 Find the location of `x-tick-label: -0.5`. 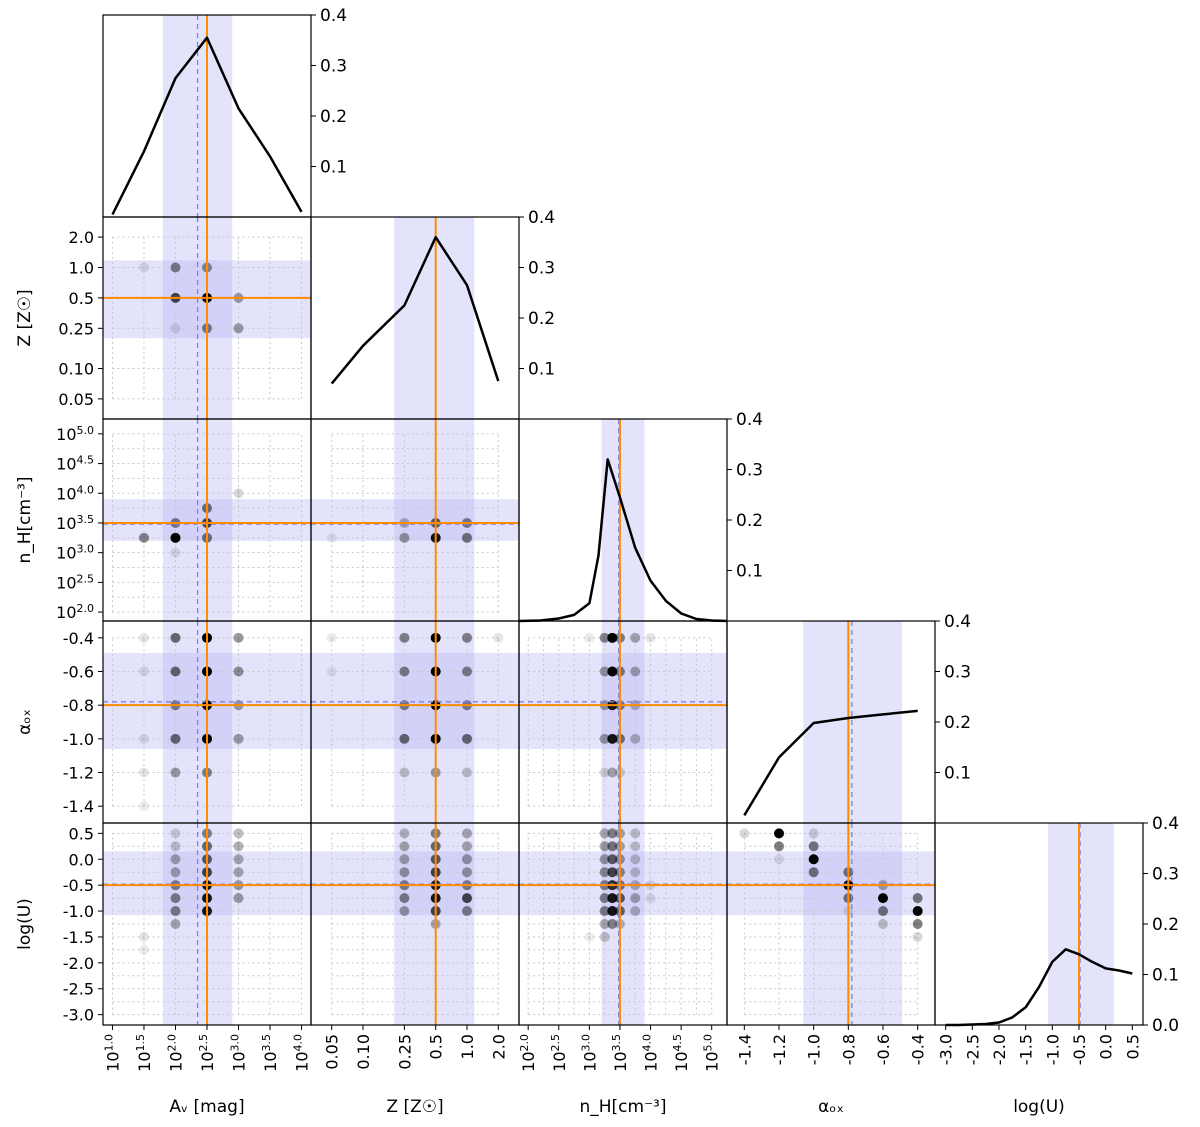

x-tick-label: -0.5 is located at coordinates (1079, 1049).